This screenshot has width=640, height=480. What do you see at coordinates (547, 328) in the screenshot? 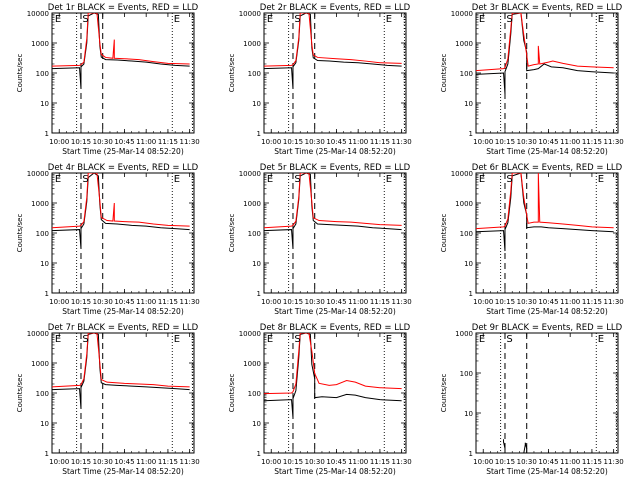
I see `panel-title: Det 9r BLACK = Events, RED = LLD` at bounding box center [547, 328].